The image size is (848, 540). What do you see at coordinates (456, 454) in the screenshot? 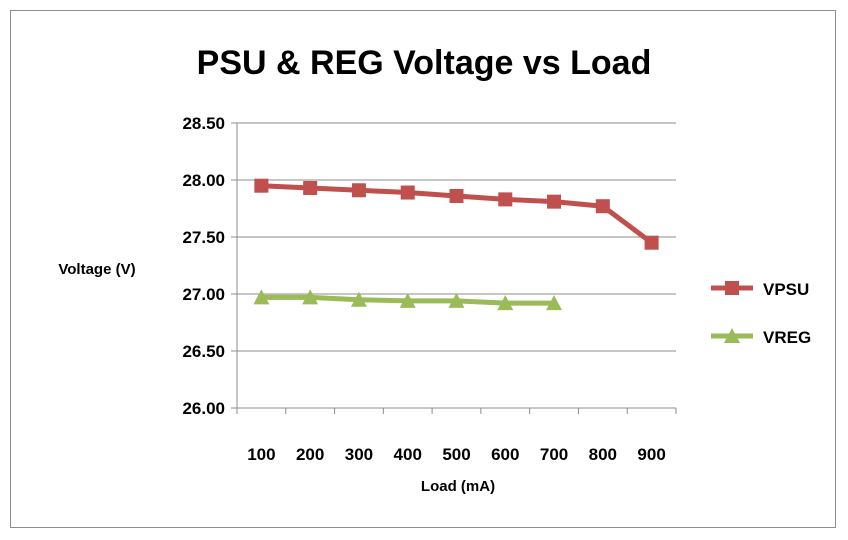
I see `x-tick-label: 500` at bounding box center [456, 454].